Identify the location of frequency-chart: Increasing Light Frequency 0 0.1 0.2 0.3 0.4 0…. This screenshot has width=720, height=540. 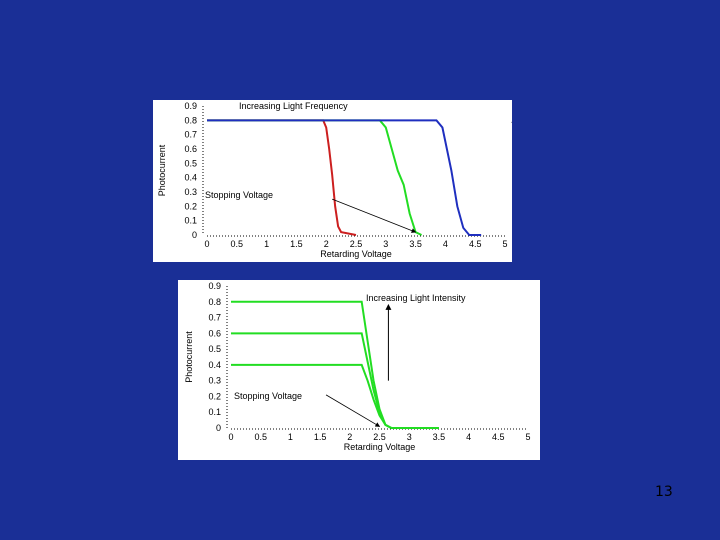
(332, 181).